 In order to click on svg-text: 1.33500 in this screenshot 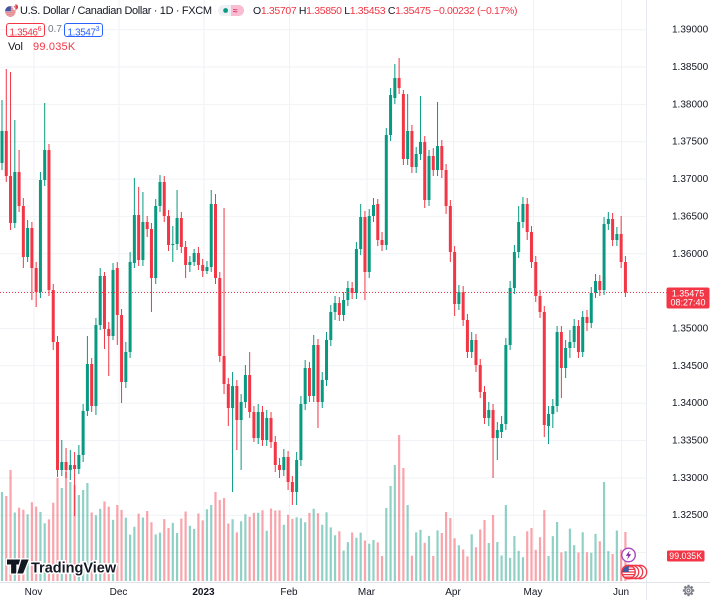, I will do `click(690, 441)`.